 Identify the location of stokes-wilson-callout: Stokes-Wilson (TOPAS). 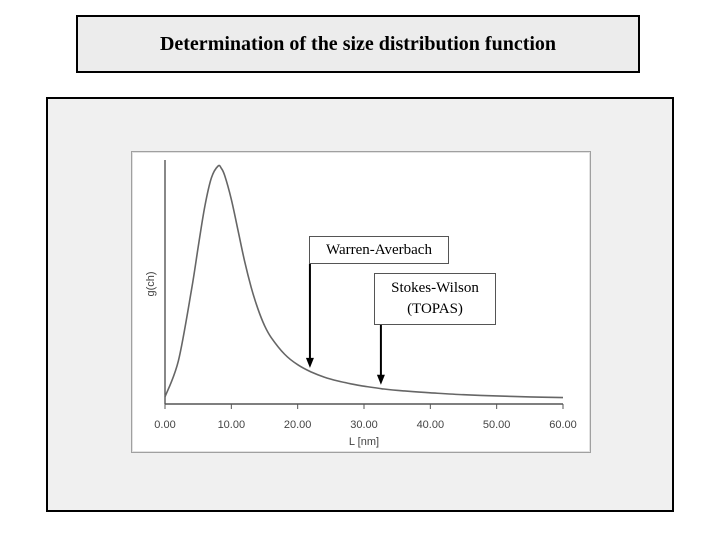
(435, 299).